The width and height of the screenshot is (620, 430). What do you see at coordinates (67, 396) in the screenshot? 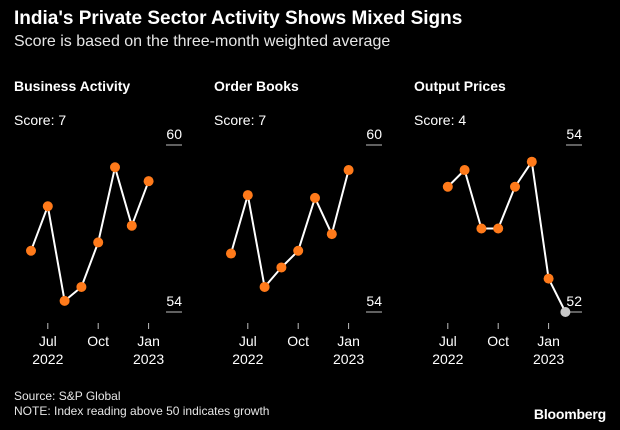
I see `source-note: Source: S&P Global` at bounding box center [67, 396].